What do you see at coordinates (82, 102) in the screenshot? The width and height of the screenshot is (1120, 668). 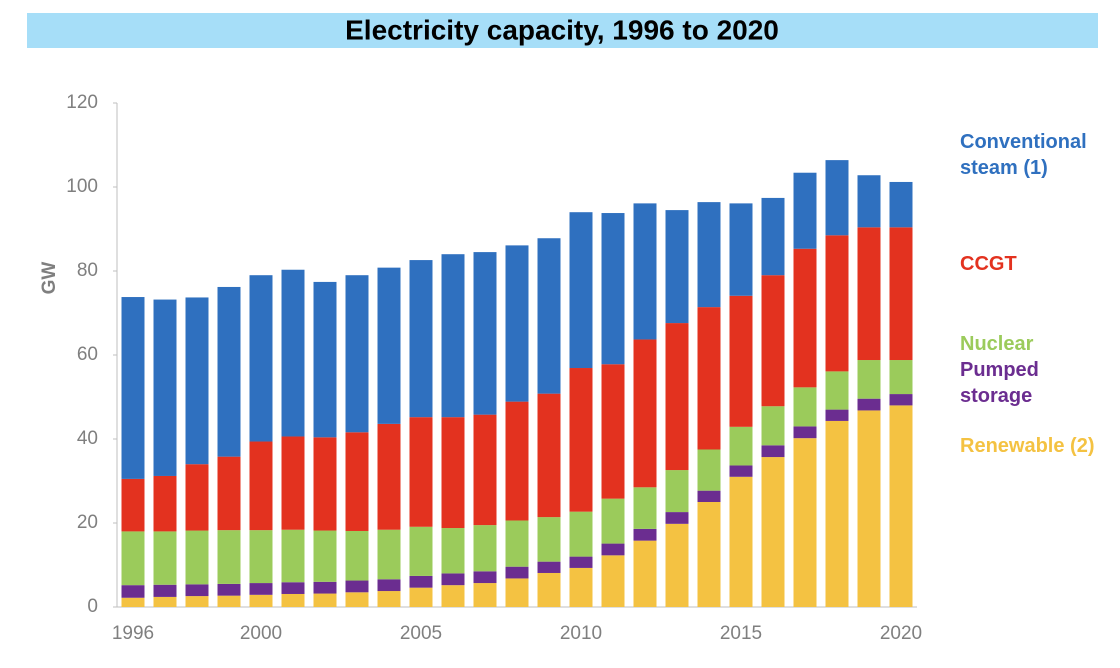 I see `y-tick-label: 120` at bounding box center [82, 102].